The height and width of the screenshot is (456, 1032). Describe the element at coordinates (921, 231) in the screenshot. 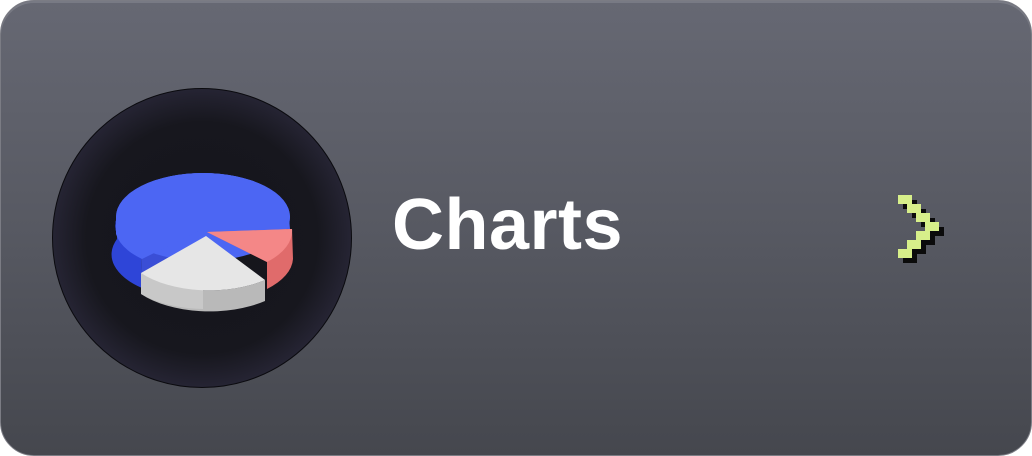

I see `chevron-right-icon` at that location.